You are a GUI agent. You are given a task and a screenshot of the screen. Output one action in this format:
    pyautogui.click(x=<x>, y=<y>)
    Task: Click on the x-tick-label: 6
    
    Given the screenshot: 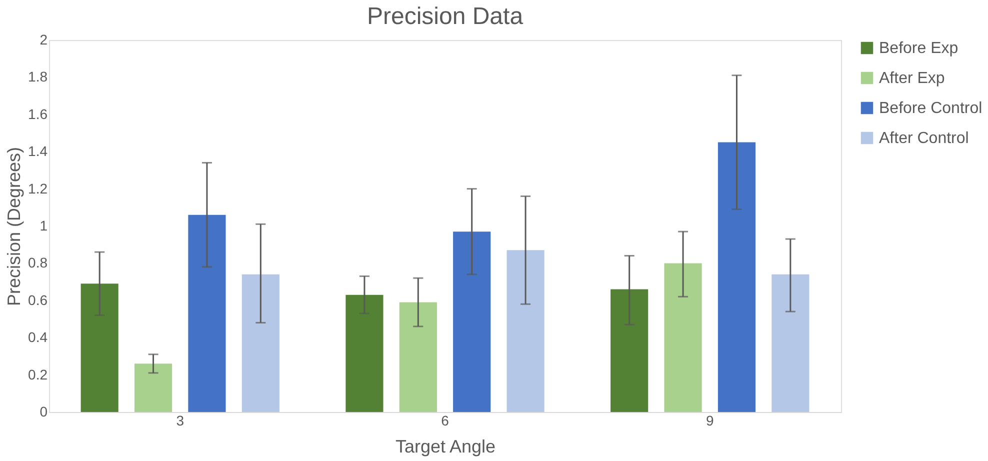 What is the action you would take?
    pyautogui.click(x=445, y=420)
    